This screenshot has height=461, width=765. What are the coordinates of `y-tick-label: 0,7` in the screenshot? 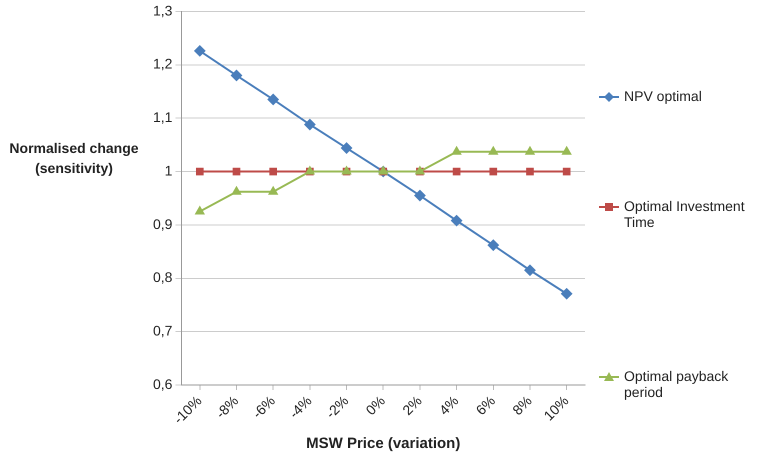 It's located at (162, 330).